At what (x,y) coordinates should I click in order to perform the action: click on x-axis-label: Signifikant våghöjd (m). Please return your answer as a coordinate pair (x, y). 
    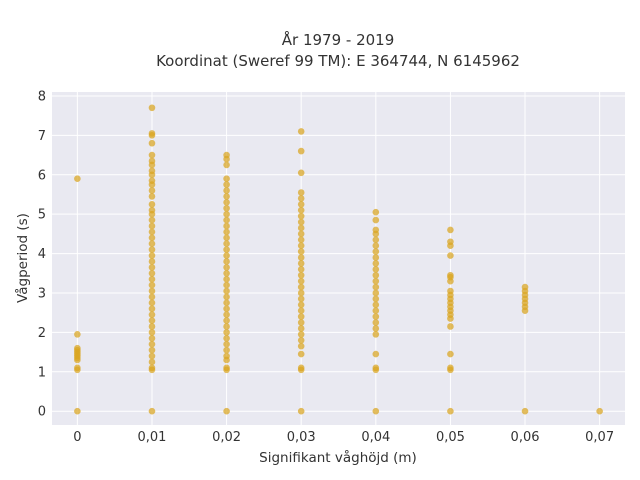
    Looking at the image, I should click on (338, 457).